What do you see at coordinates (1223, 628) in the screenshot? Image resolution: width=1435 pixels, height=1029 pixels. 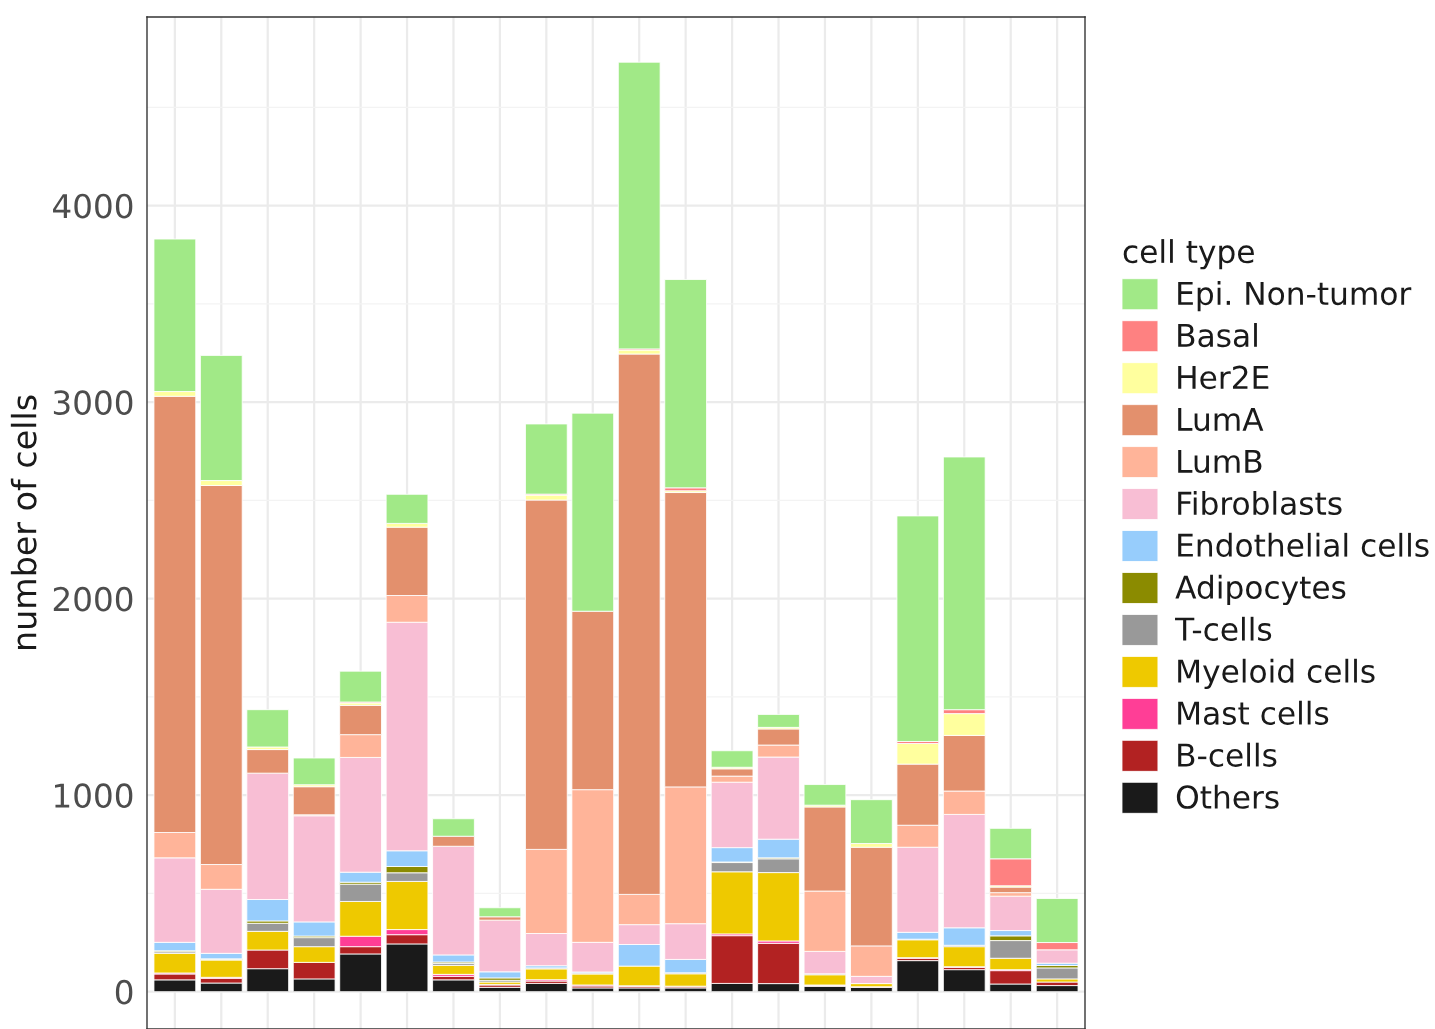 I see `legend-label: T-cells` at bounding box center [1223, 628].